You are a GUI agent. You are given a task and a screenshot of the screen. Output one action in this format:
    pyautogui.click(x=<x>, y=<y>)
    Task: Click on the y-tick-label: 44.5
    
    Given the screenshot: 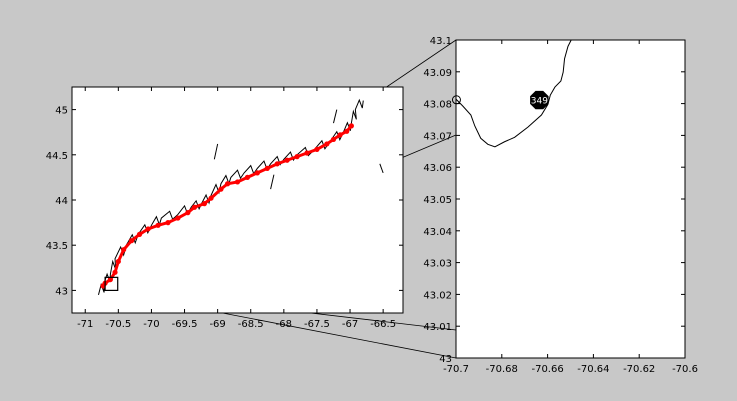 What is the action you would take?
    pyautogui.click(x=57, y=156)
    